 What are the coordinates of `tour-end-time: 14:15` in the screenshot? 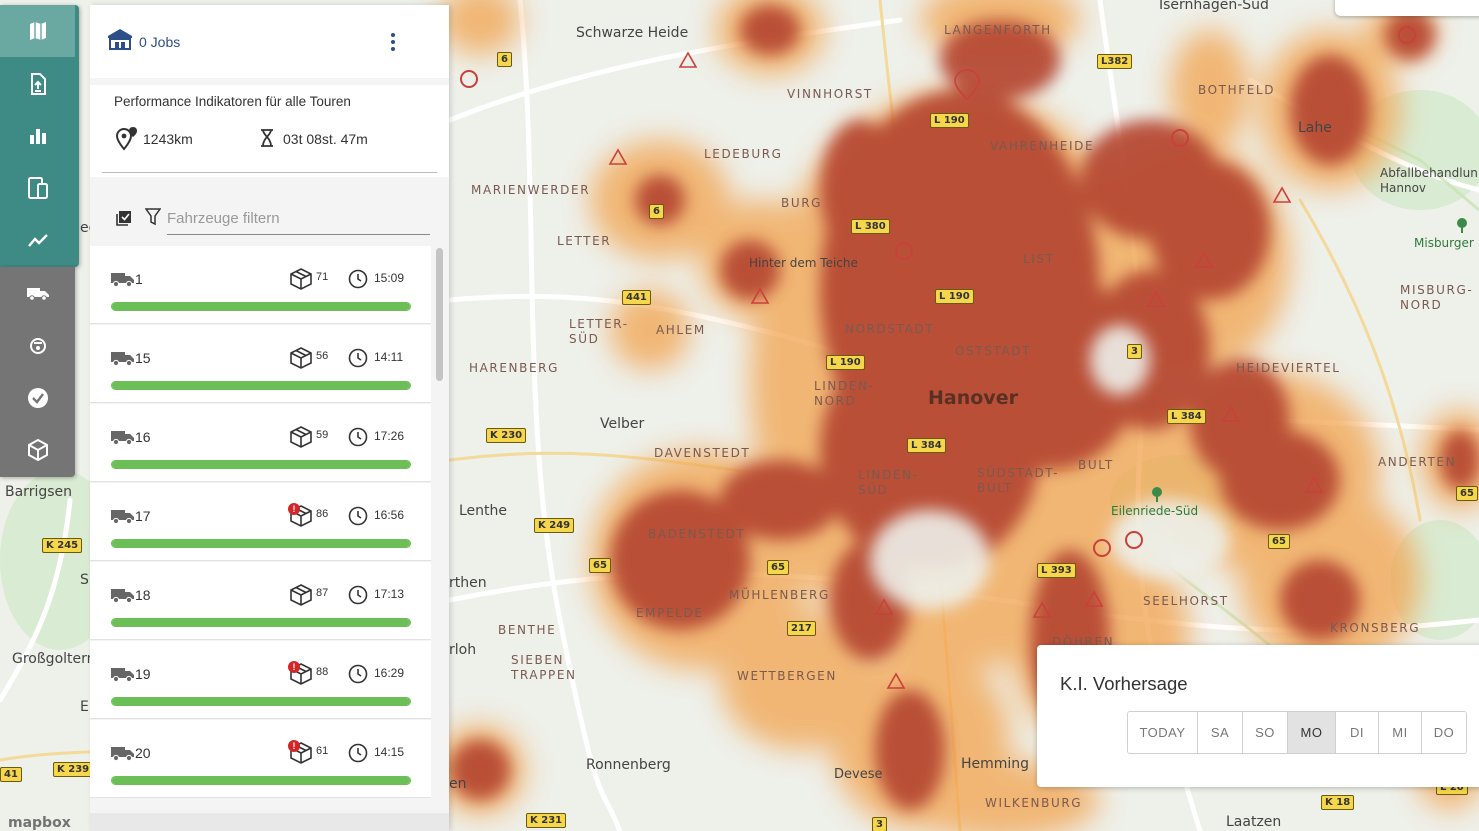 It's located at (389, 752).